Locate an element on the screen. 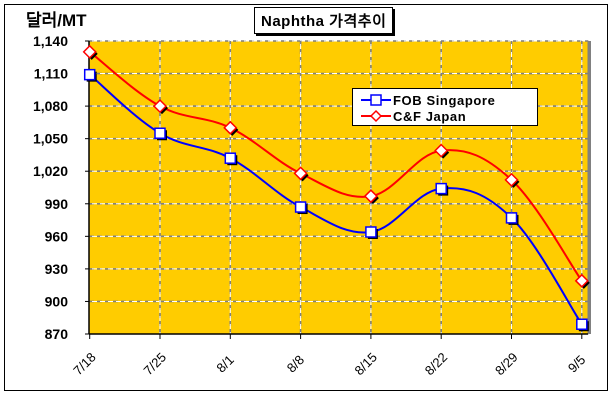 The width and height of the screenshot is (614, 400). y-tick-label: 900 is located at coordinates (57, 301).